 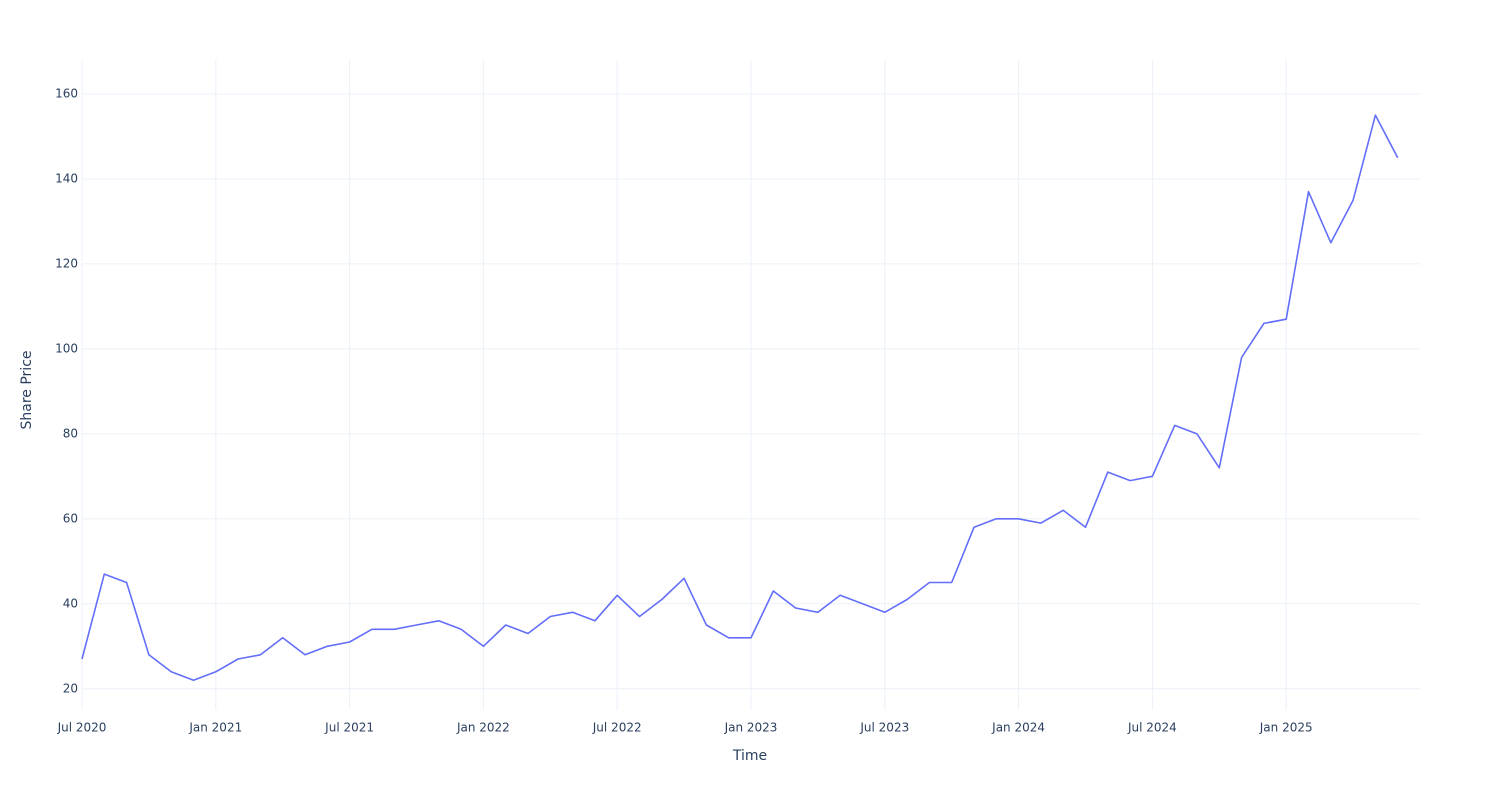 I want to click on y-tick-label: 60, so click(x=70, y=518).